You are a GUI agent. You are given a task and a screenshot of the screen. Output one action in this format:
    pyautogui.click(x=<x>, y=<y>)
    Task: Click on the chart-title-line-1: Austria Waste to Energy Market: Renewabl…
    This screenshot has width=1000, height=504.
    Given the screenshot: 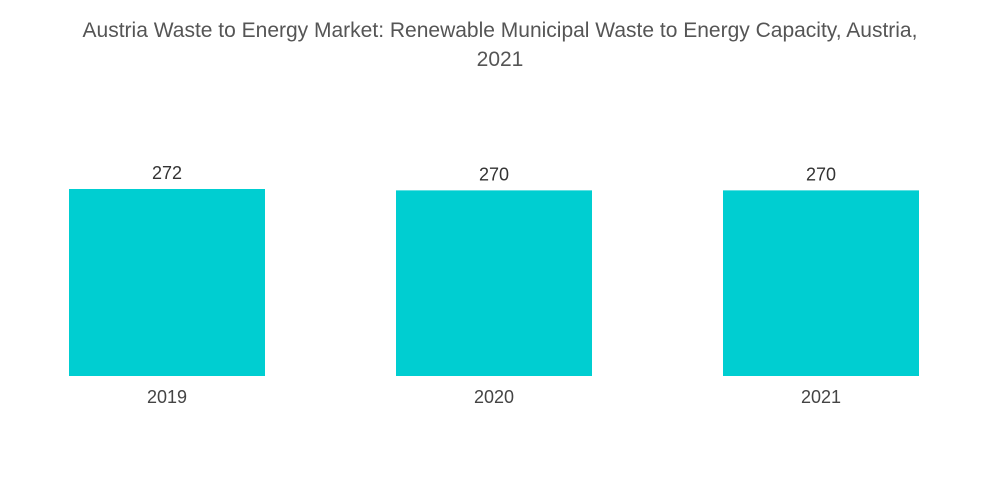 What is the action you would take?
    pyautogui.click(x=500, y=30)
    